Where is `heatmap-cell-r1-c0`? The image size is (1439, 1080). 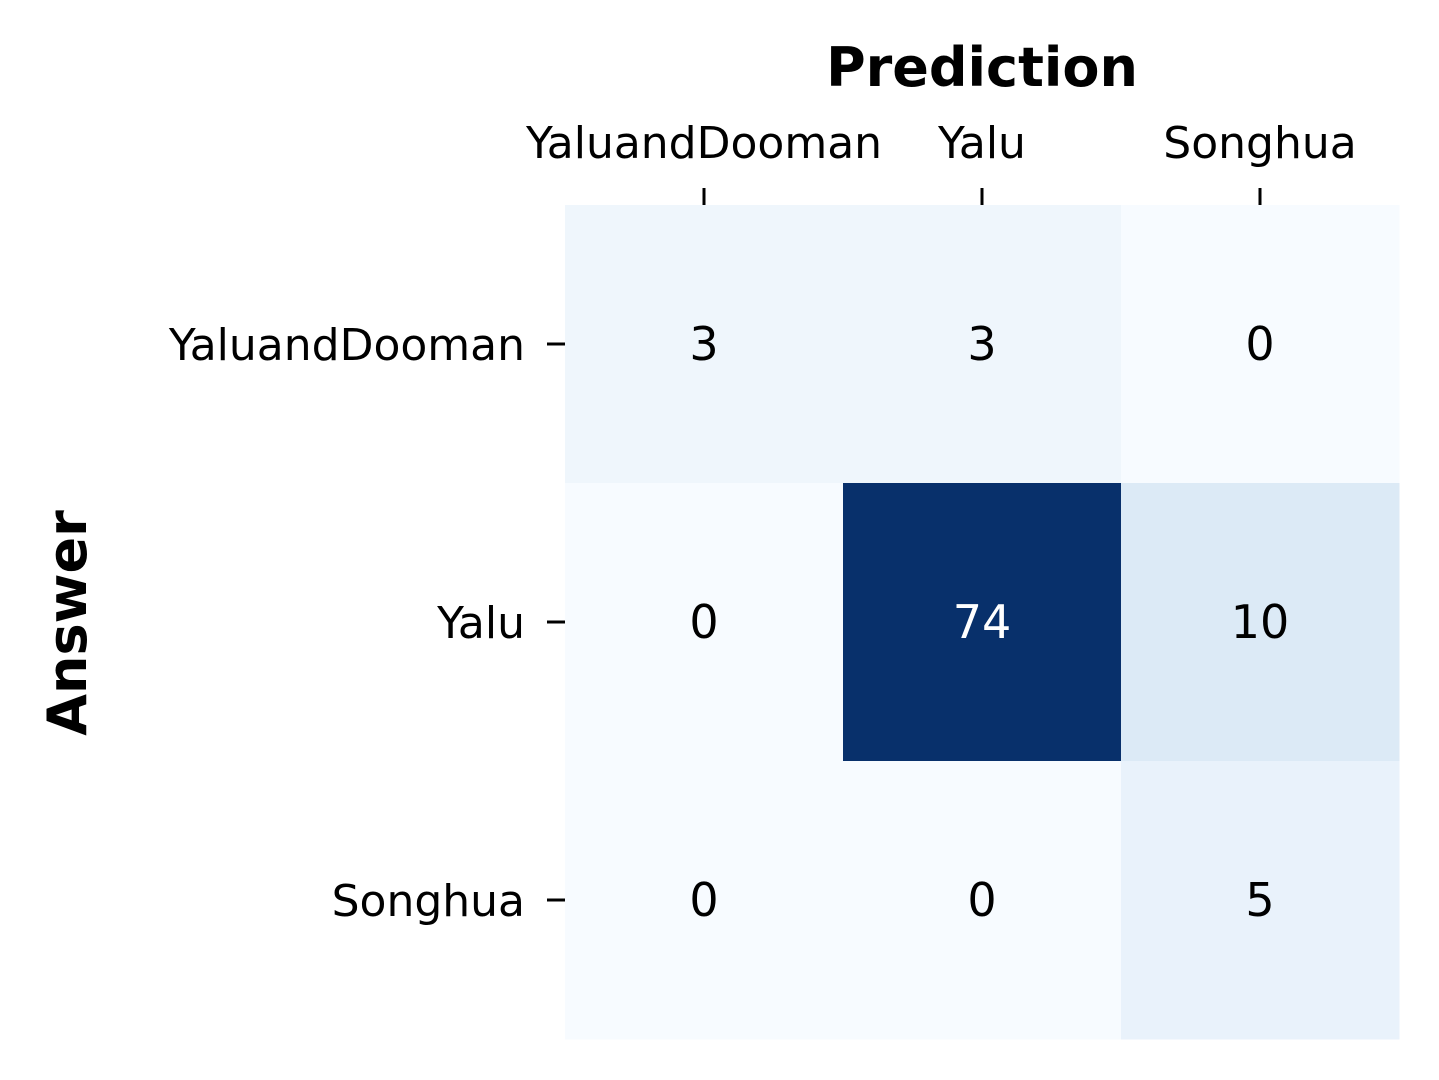
heatmap-cell-r1-c0 is located at coordinates (704, 622).